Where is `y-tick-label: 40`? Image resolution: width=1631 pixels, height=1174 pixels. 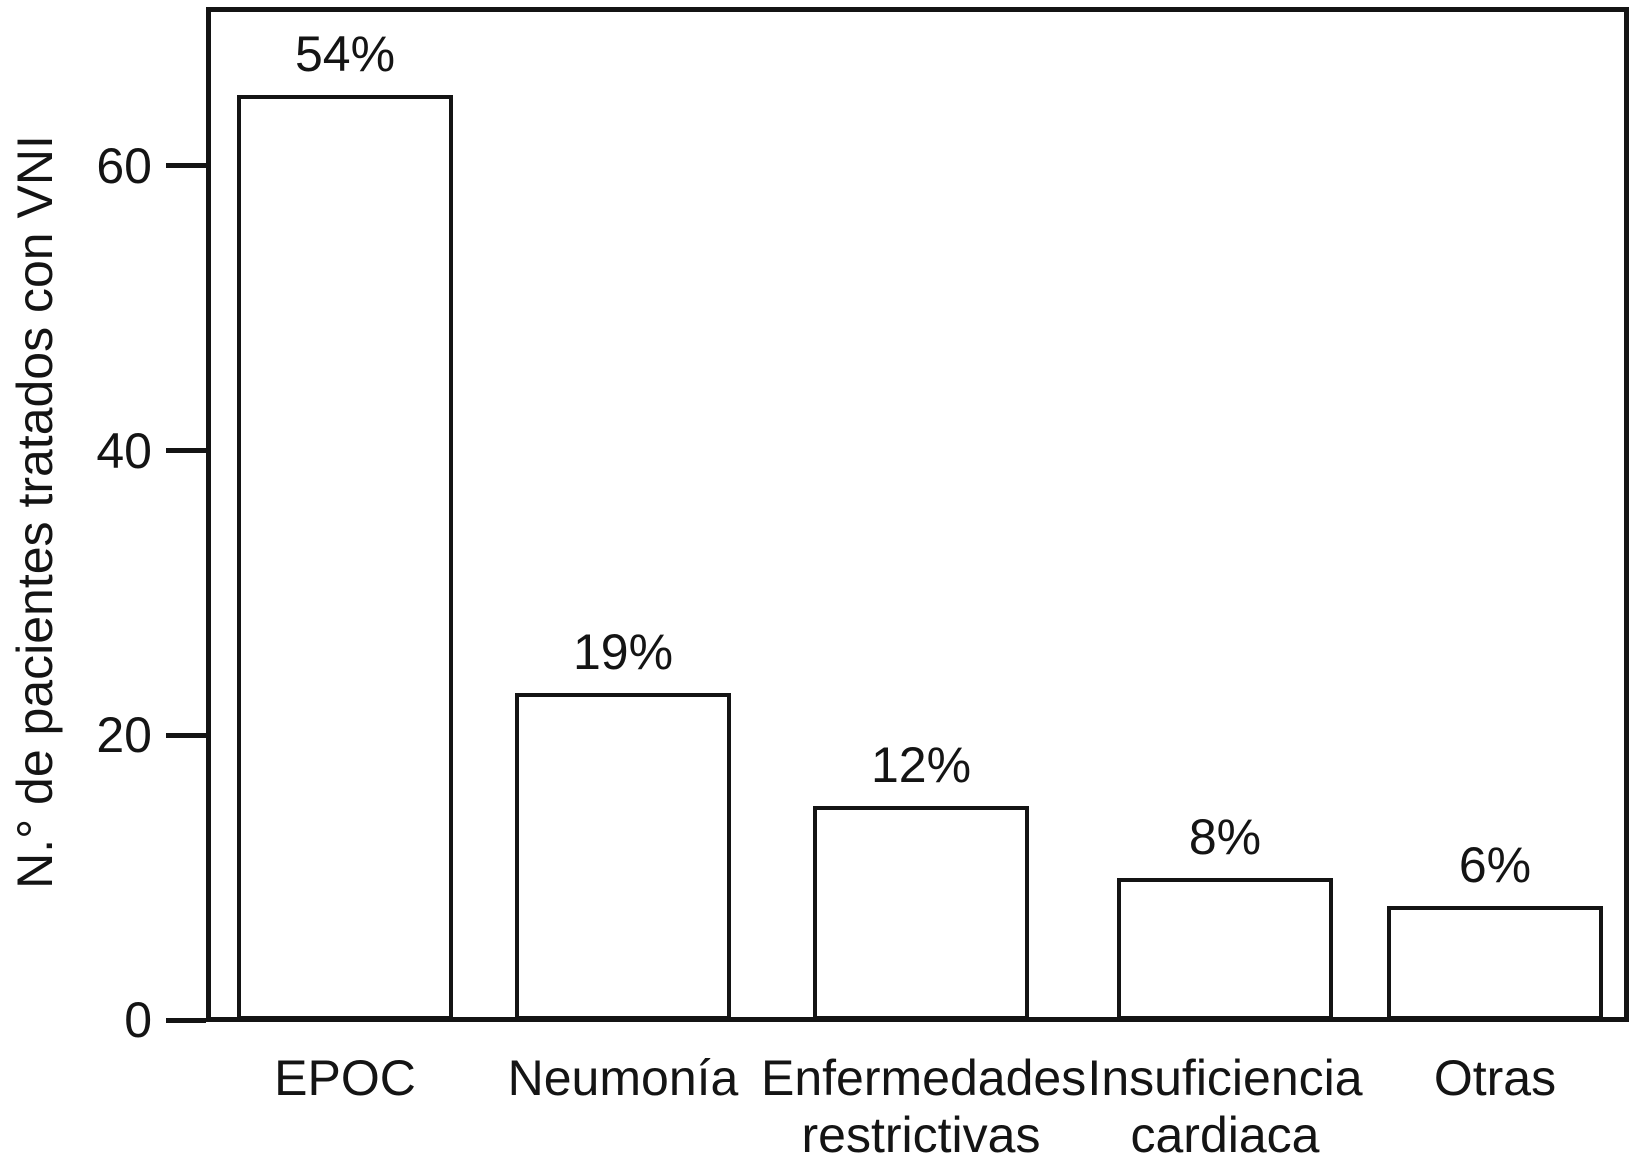 y-tick-label: 40 is located at coordinates (124, 450).